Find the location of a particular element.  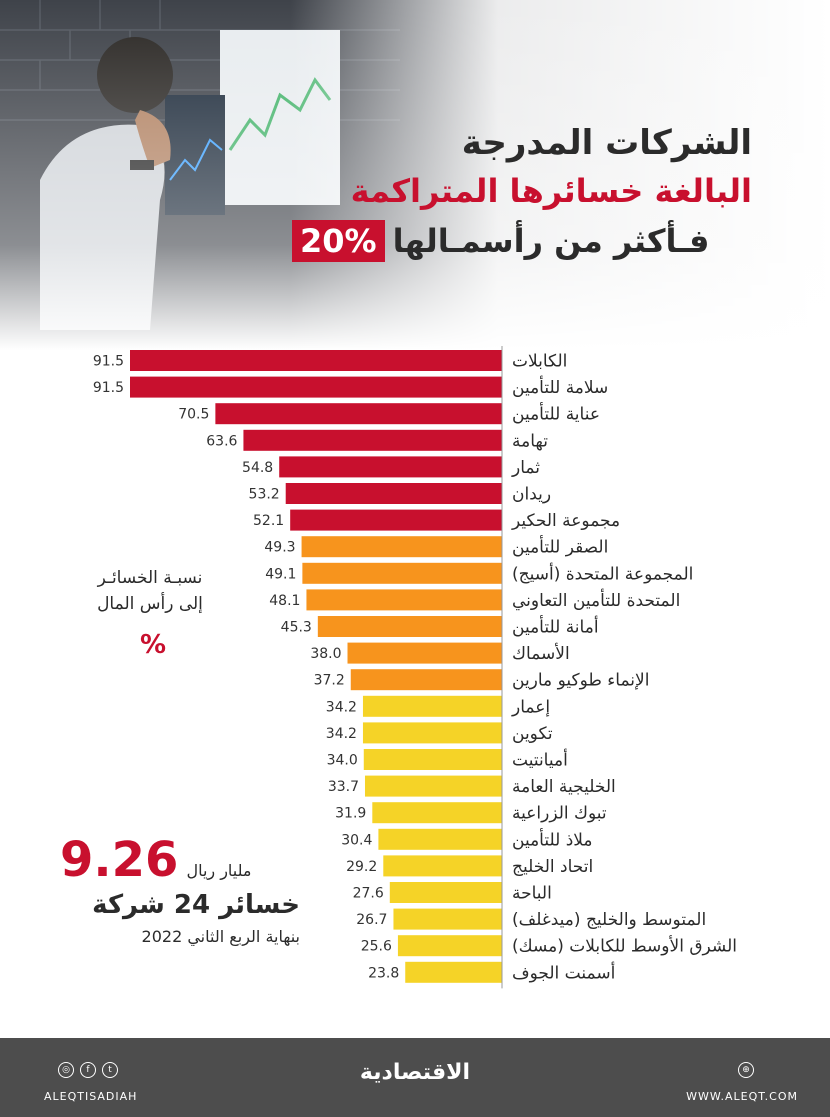

bar-value-label: 34.0 is located at coordinates (342, 761).